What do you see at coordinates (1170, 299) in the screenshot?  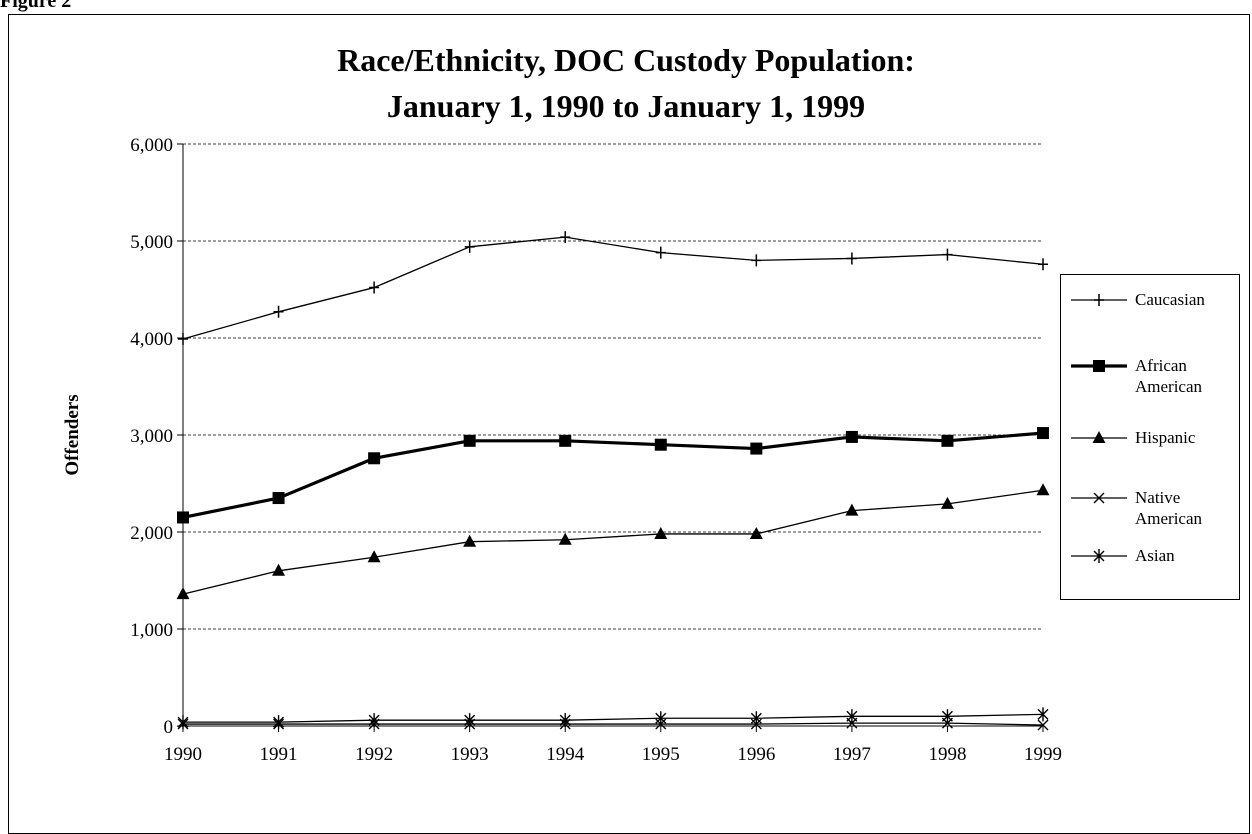 I see `legend-label: Caucasian` at bounding box center [1170, 299].